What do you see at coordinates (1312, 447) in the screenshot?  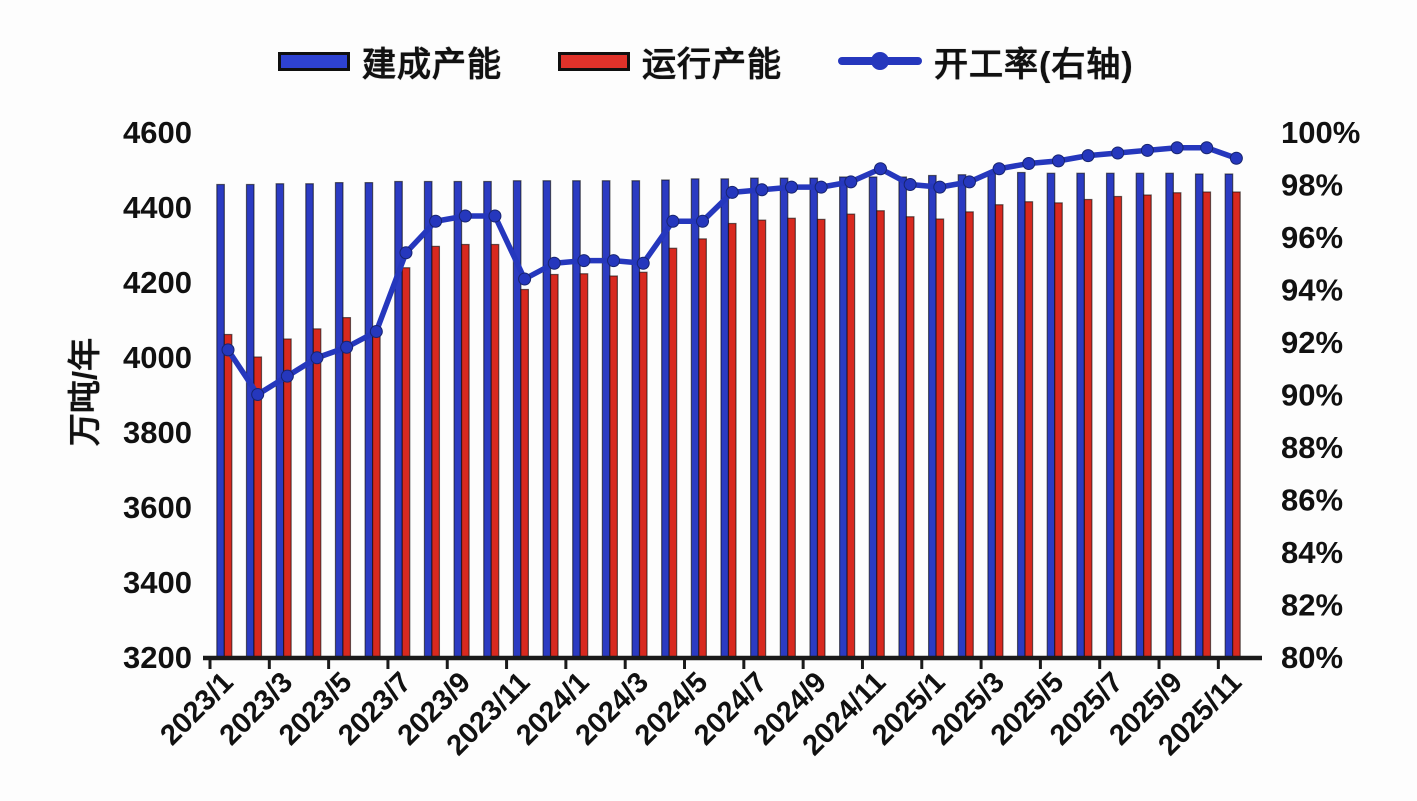 I see `right-axis-tick-label: 88%` at bounding box center [1312, 447].